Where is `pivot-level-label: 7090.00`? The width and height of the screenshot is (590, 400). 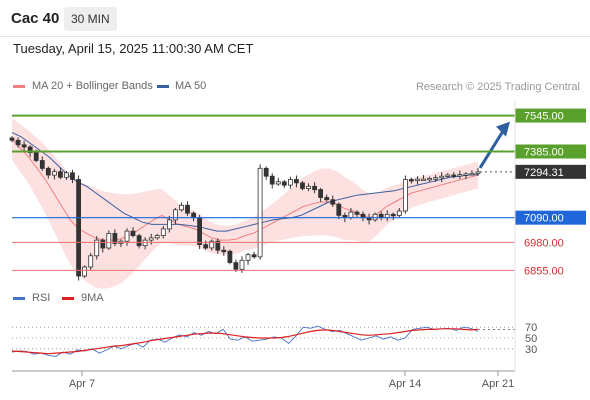
pivot-level-label: 7090.00 is located at coordinates (544, 219).